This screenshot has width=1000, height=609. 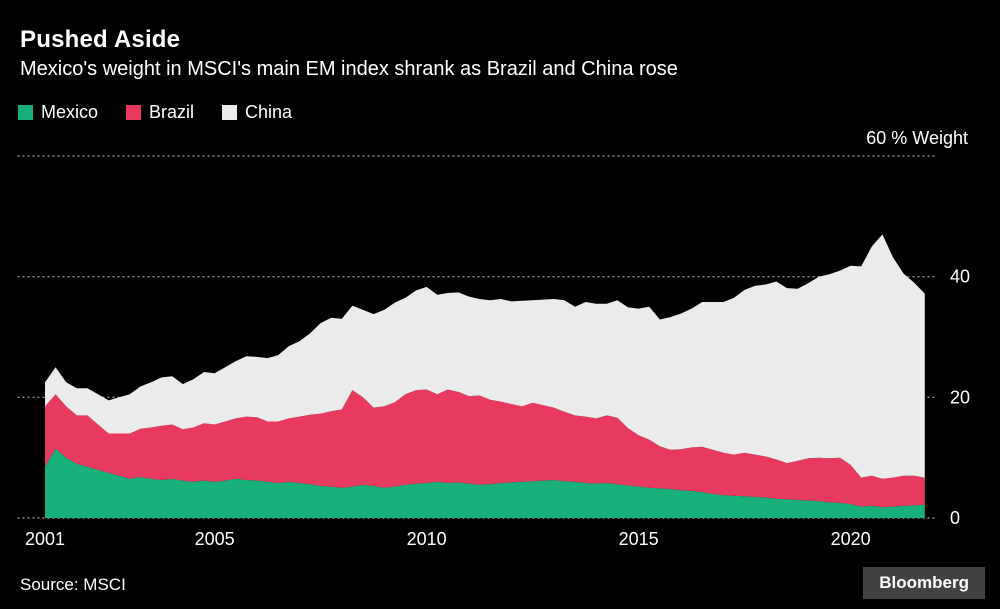 I want to click on svg-text: 60 % Weight, so click(x=917, y=138).